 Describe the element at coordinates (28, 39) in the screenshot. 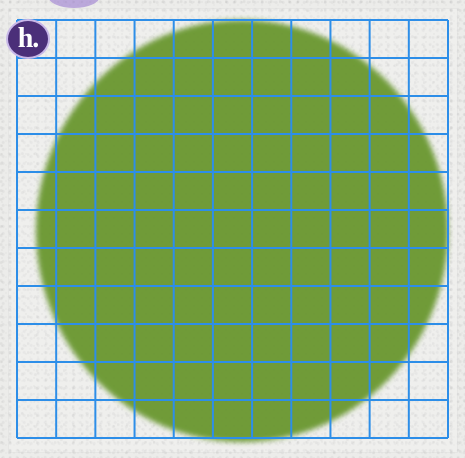

I see `panel-label-badge: h.` at that location.